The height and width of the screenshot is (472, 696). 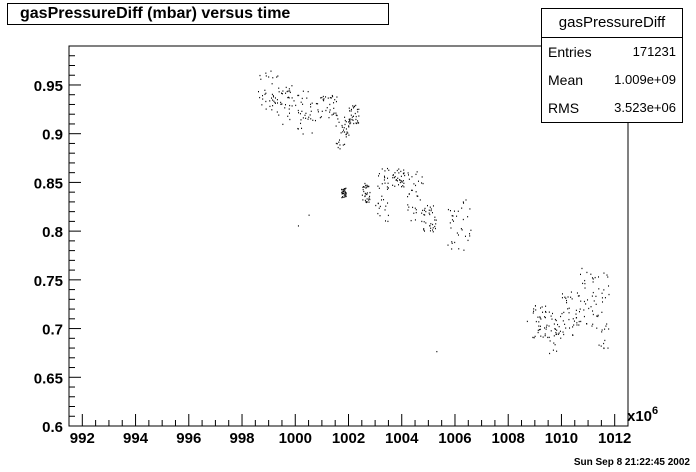 I want to click on stats-label: Entries, so click(x=570, y=52).